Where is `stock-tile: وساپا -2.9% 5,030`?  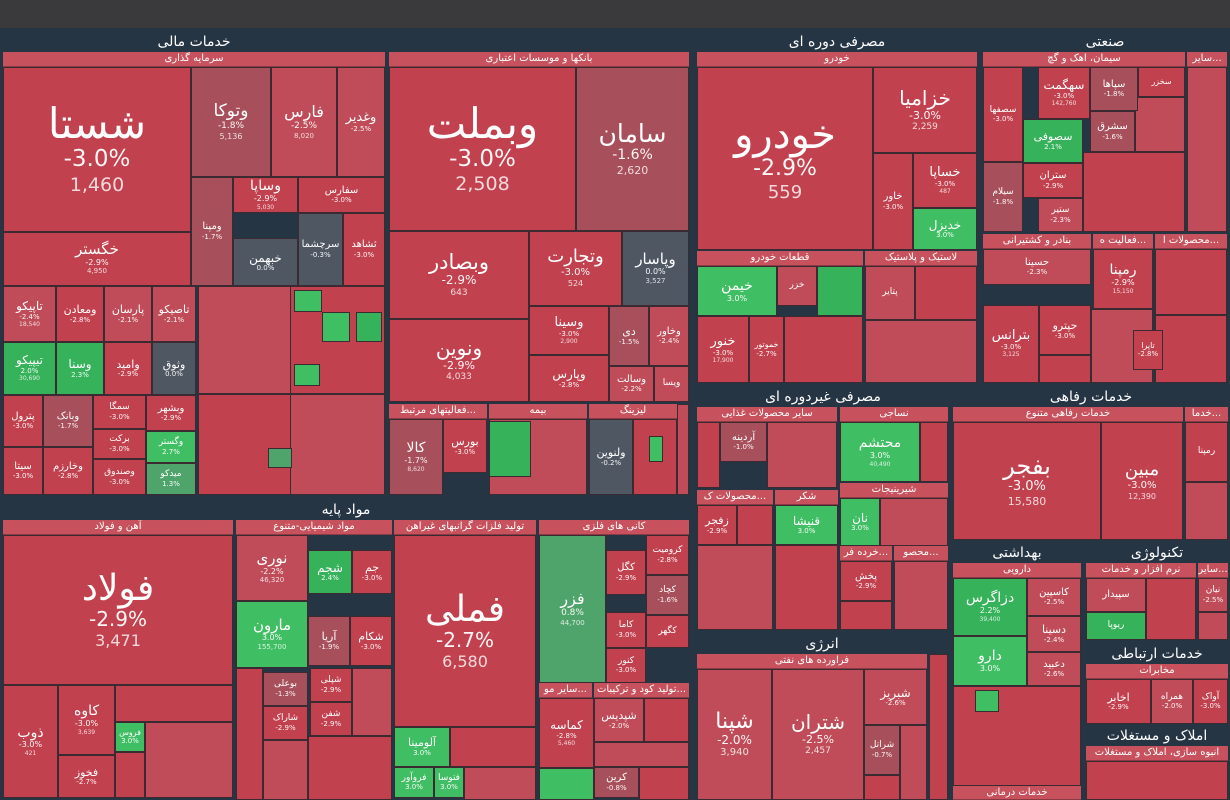 stock-tile: وساپا -2.9% 5,030 is located at coordinates (265, 195).